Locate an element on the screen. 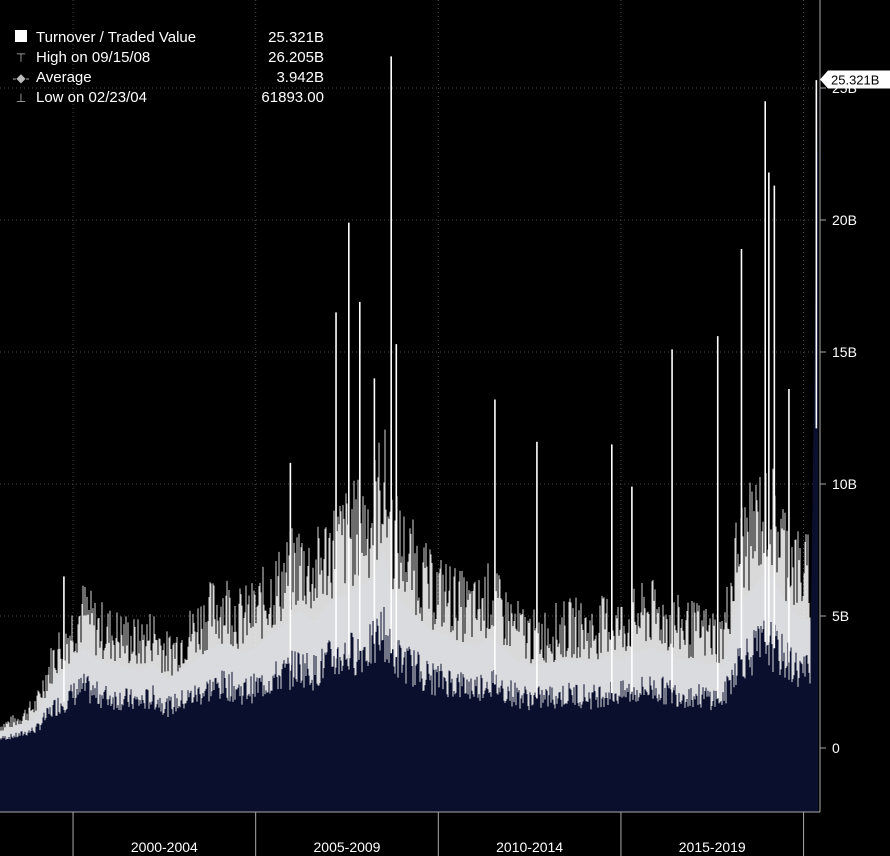 The width and height of the screenshot is (890, 856). y-tick-label: 15B is located at coordinates (844, 352).